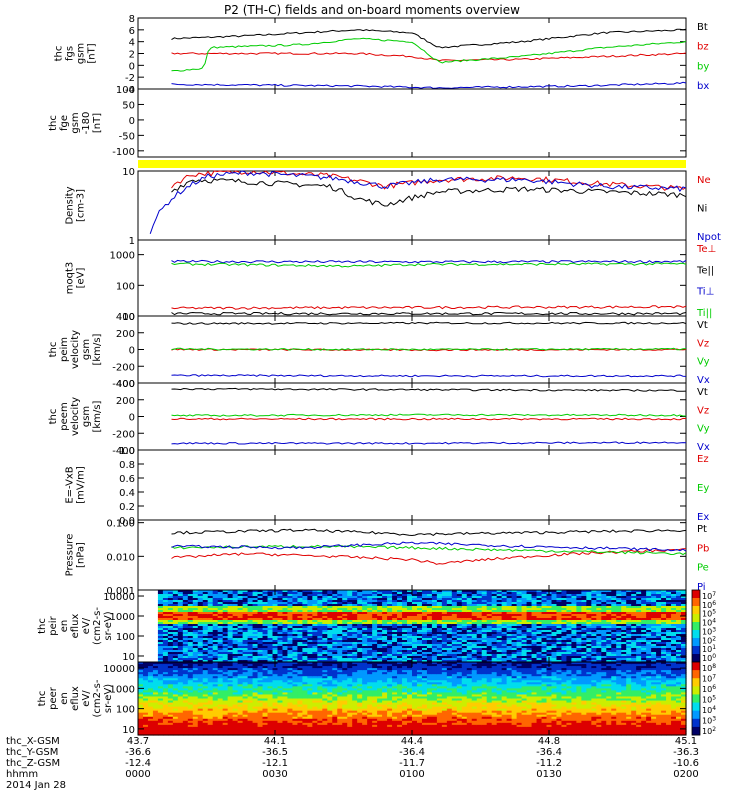 The width and height of the screenshot is (750, 800). Describe the element at coordinates (127, 479) in the screenshot. I see `y-tick-label: 0.6` at that location.